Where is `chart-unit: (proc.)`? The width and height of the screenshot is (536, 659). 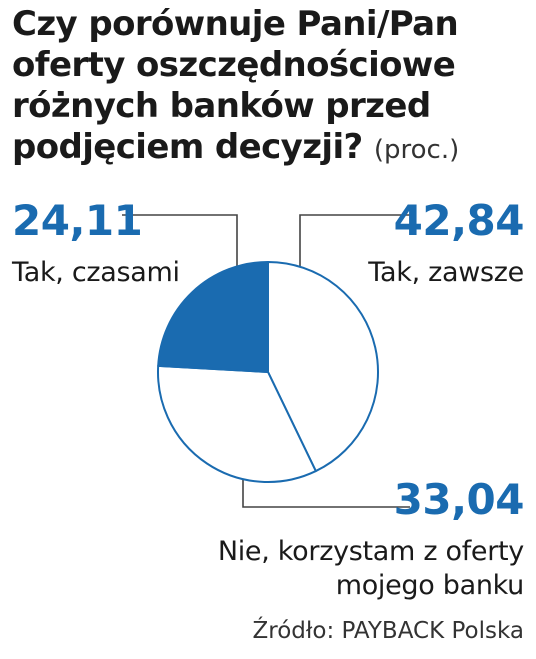
chart-unit: (proc.) is located at coordinates (416, 150).